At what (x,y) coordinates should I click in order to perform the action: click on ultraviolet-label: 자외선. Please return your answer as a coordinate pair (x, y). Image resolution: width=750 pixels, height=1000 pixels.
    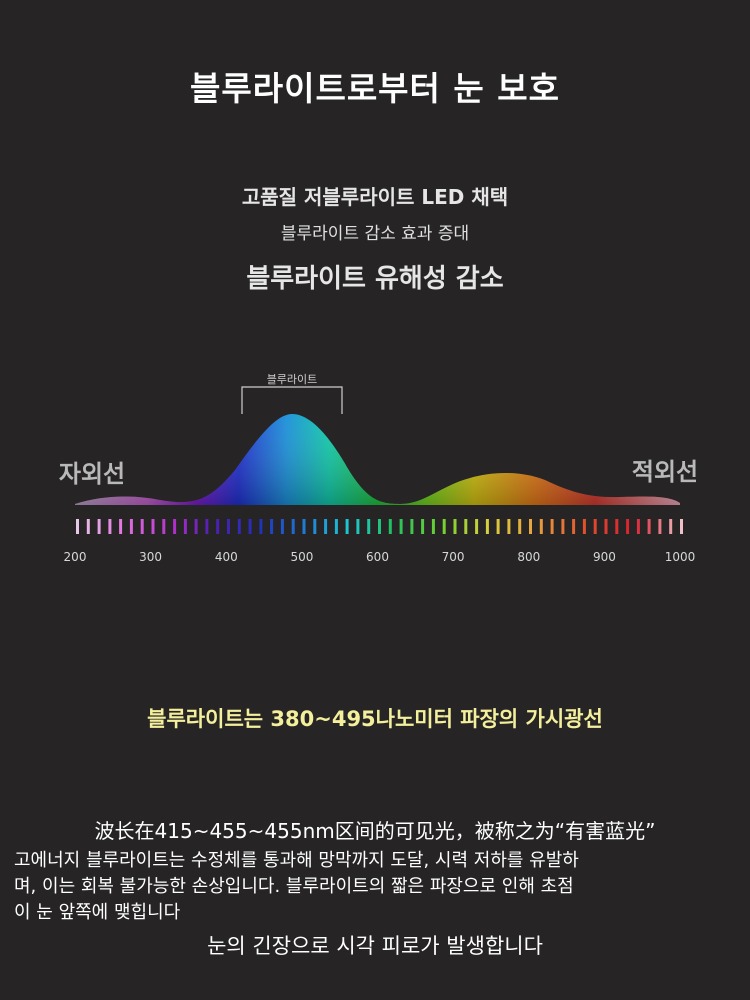
    Looking at the image, I should click on (92, 474).